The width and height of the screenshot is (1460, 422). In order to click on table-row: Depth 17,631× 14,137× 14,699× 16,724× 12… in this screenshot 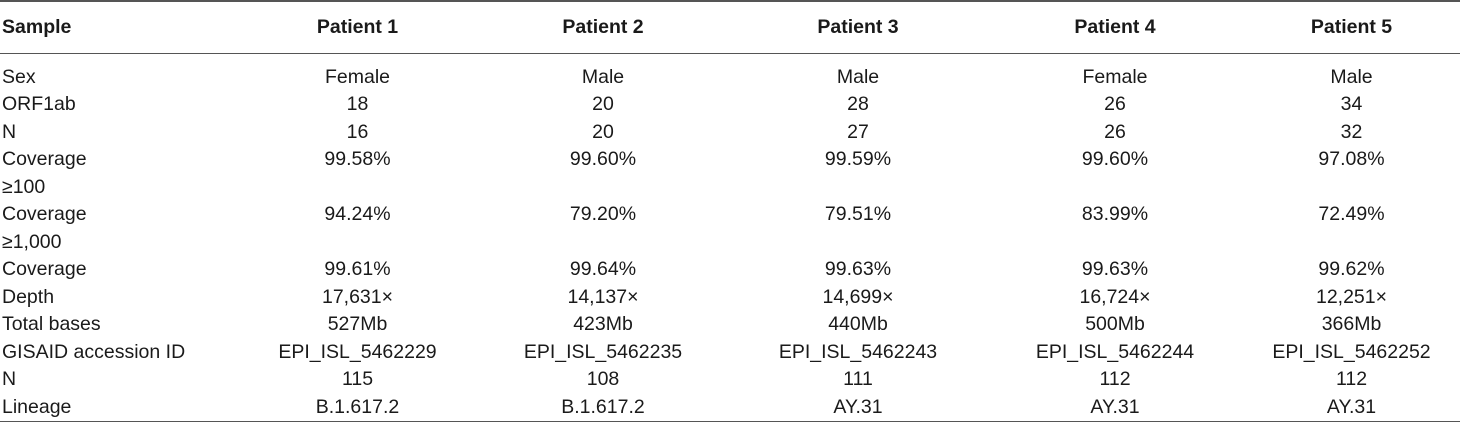, I will do `click(730, 298)`.